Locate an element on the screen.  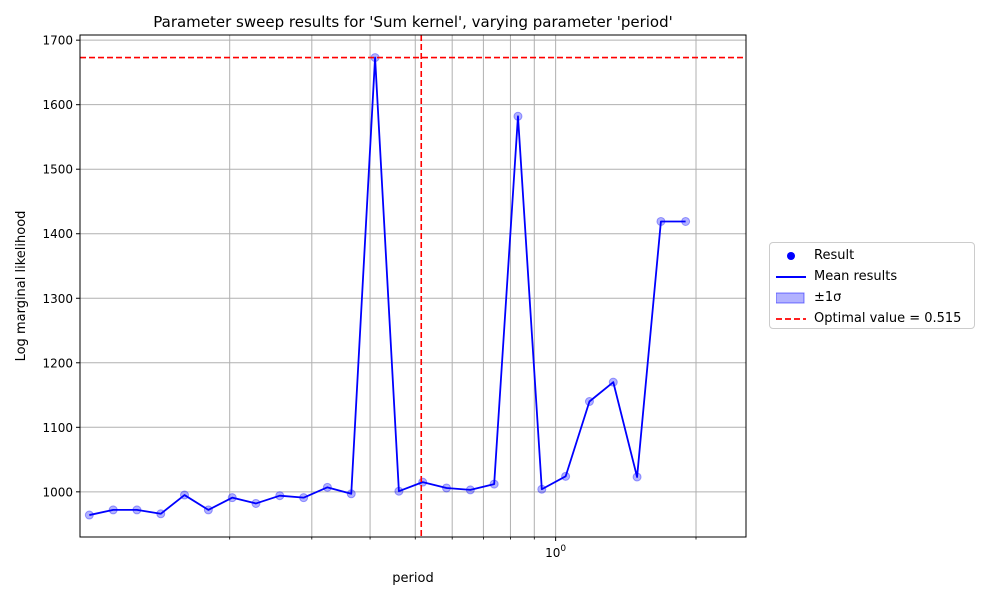
legend-item-mean: Mean results is located at coordinates (872, 277).